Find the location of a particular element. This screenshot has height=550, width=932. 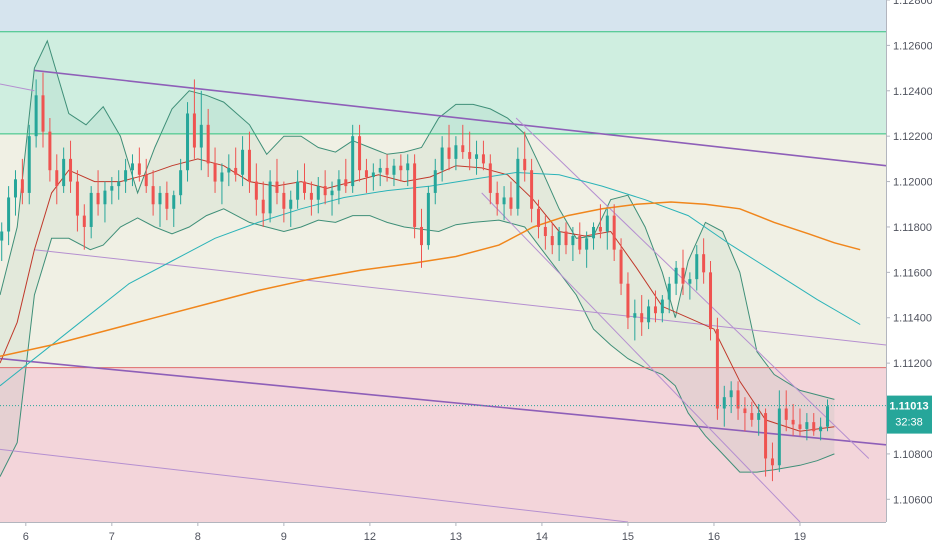

date-tick-label: 14 is located at coordinates (542, 537).